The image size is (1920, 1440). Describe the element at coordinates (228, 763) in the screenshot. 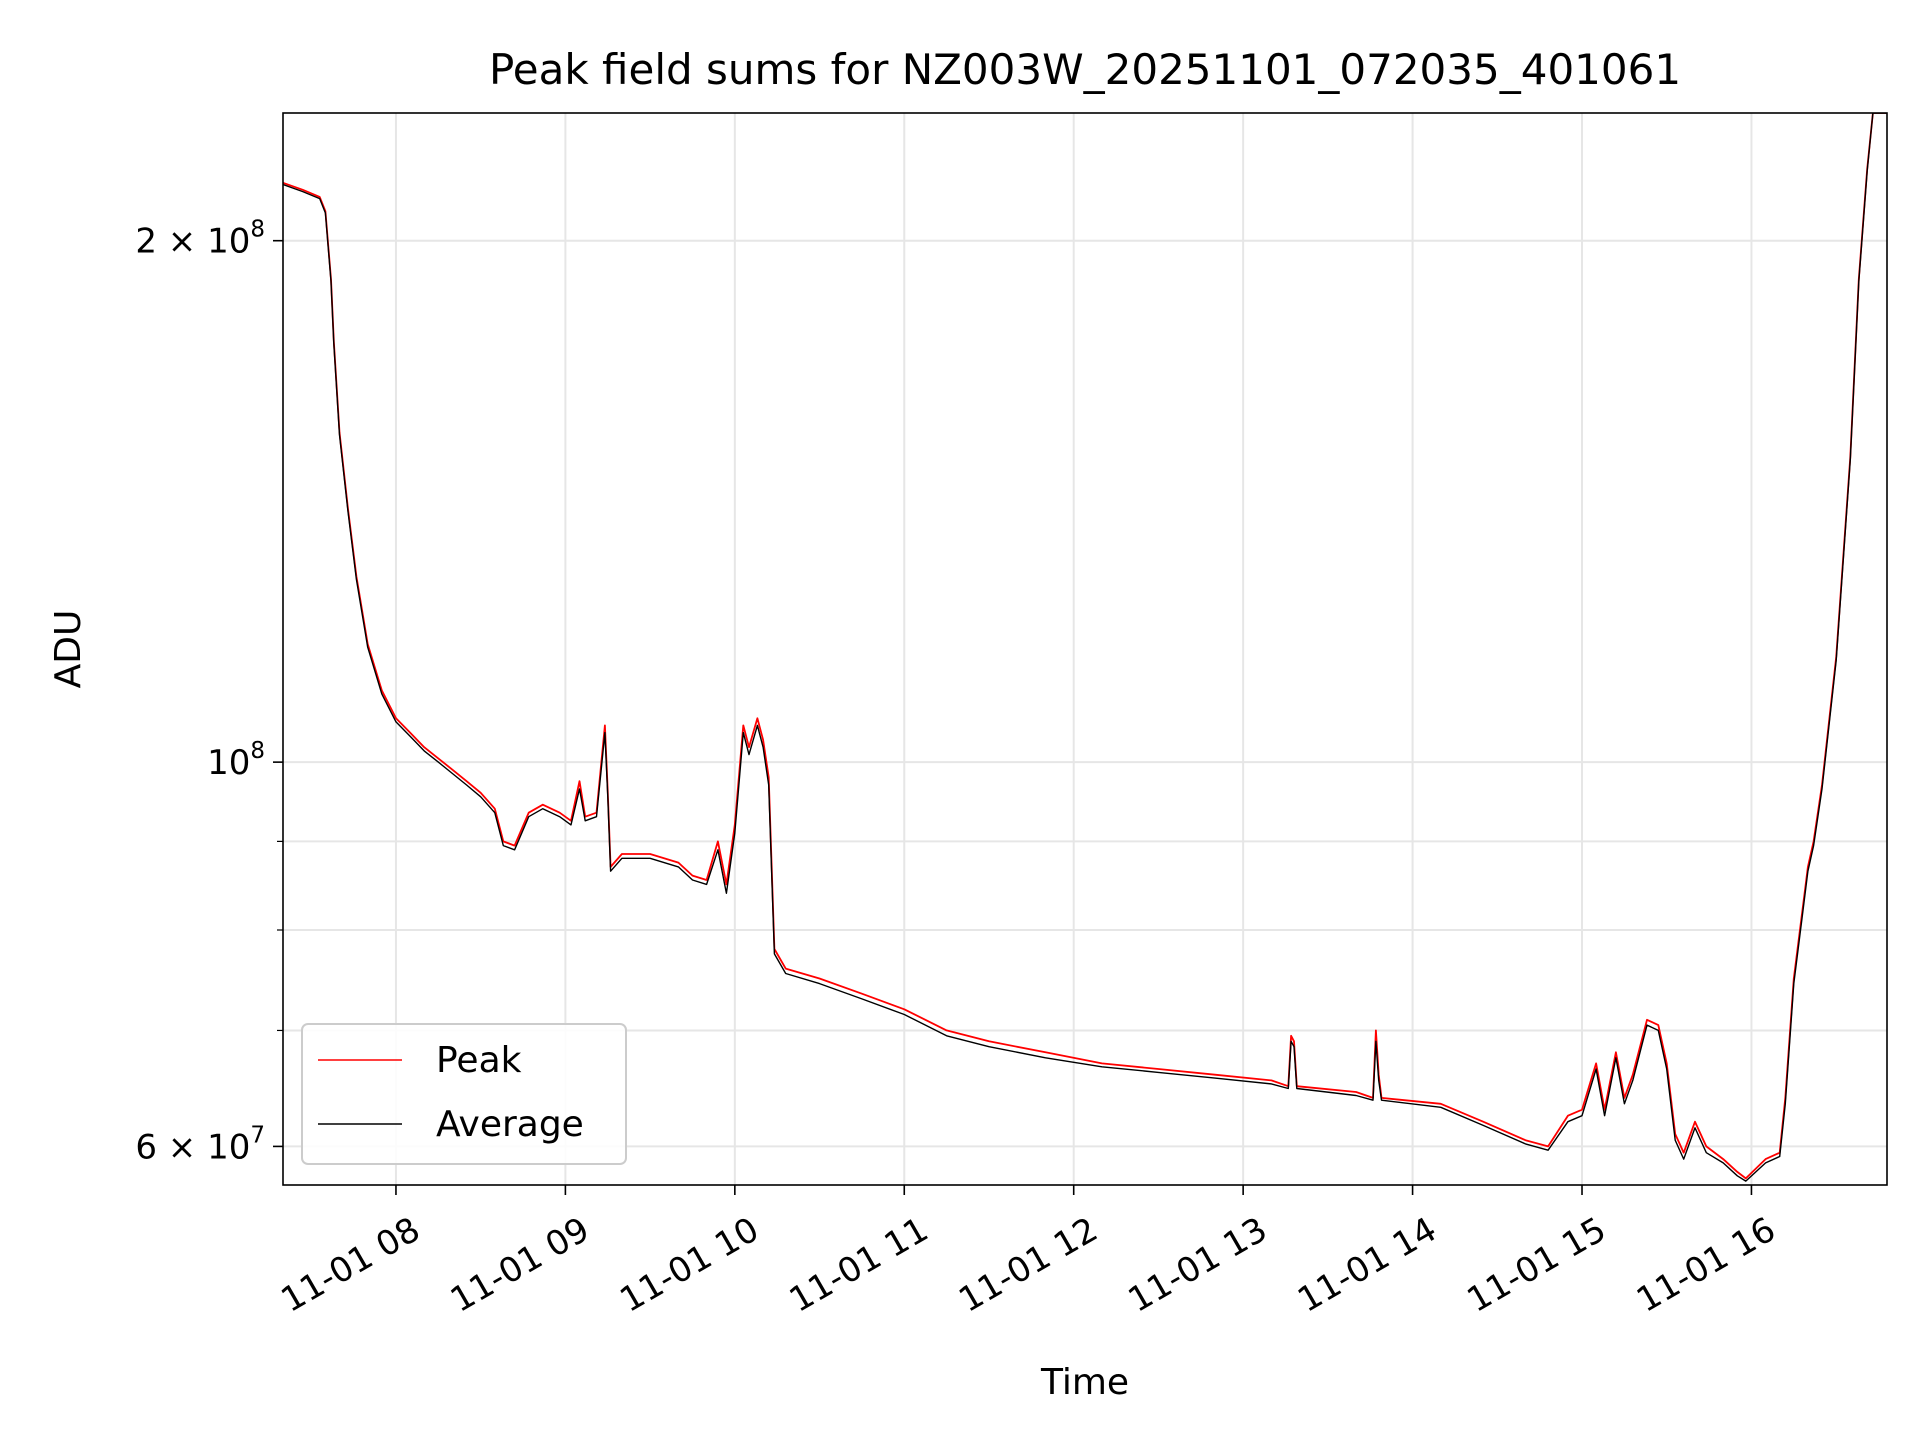

I see `y-tick-label-base: 10` at that location.